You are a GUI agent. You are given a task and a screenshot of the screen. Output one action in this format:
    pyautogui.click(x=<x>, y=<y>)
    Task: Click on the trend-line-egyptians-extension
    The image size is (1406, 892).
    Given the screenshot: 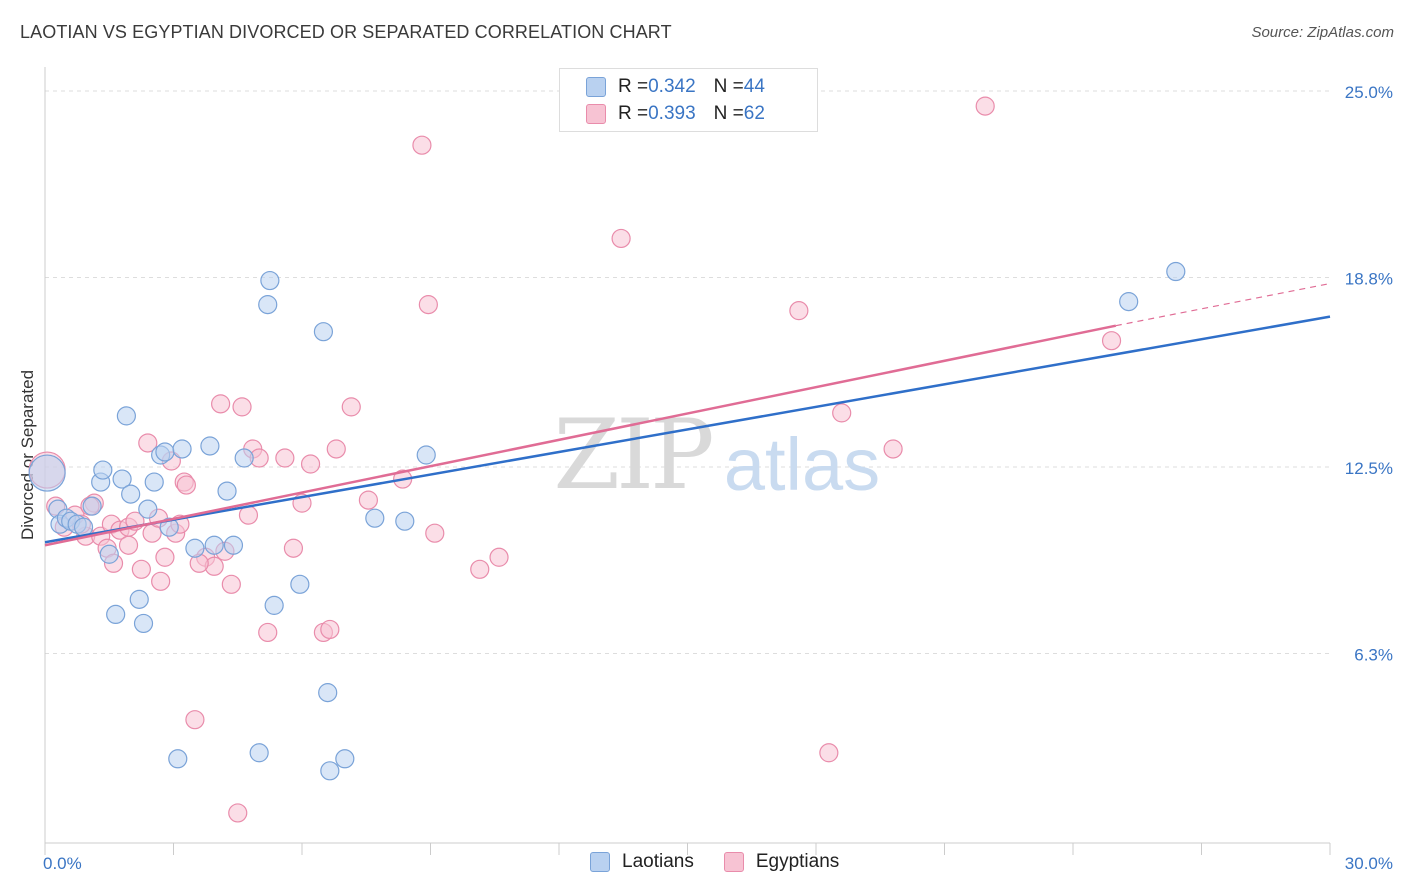 What is the action you would take?
    pyautogui.click(x=1223, y=304)
    